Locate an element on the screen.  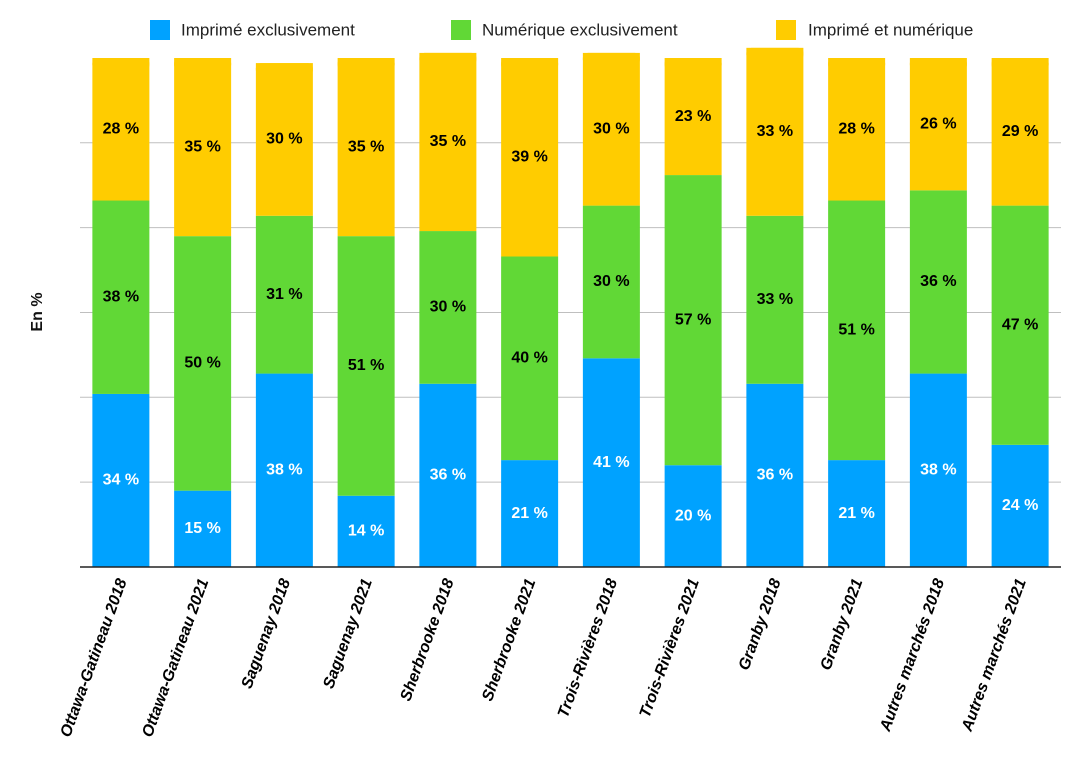
data-label: 31 % is located at coordinates (284, 294).